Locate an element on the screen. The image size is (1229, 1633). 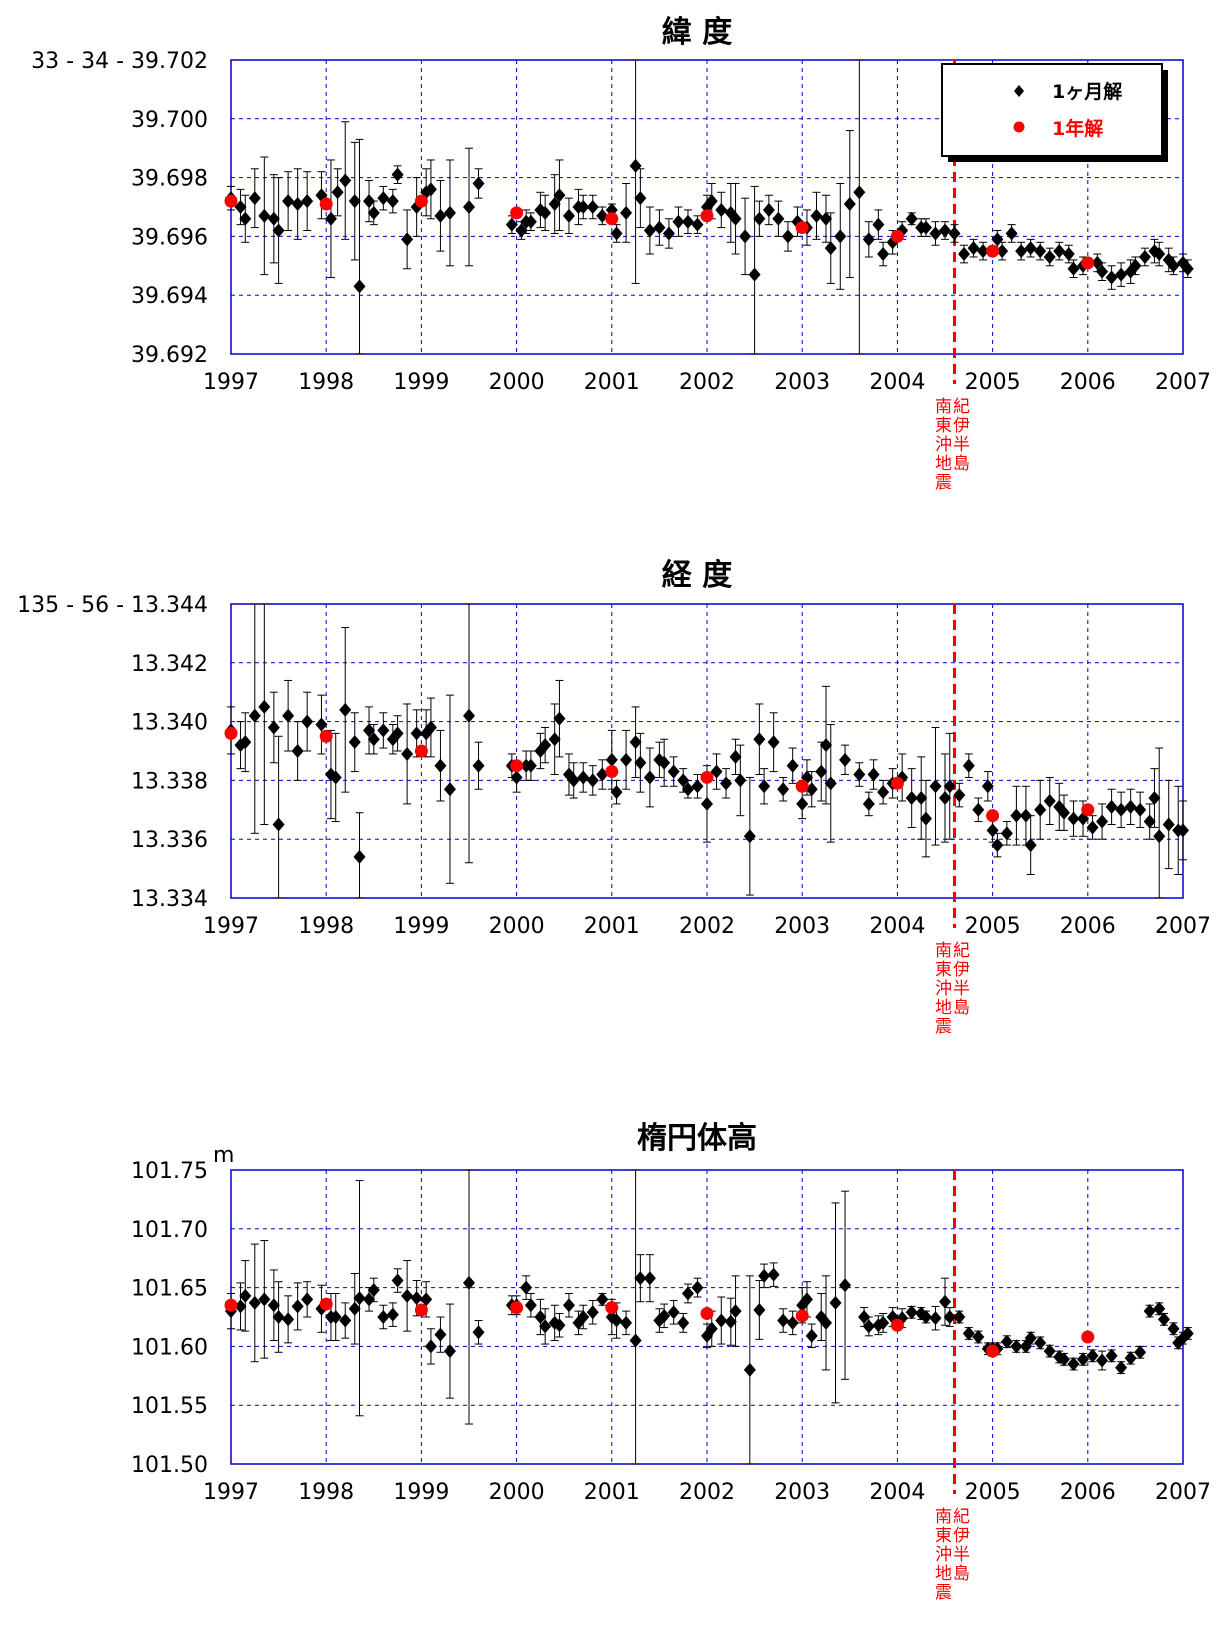
y-tick-label: 39.696 is located at coordinates (169, 237).